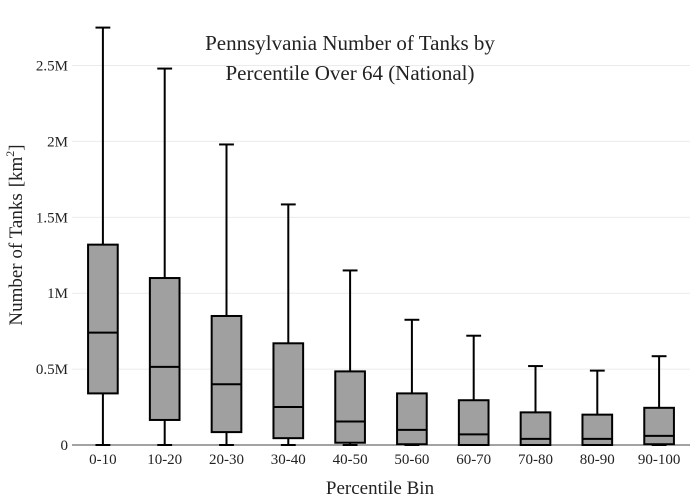  I want to click on x-tick-label: 60-70, so click(473, 460).